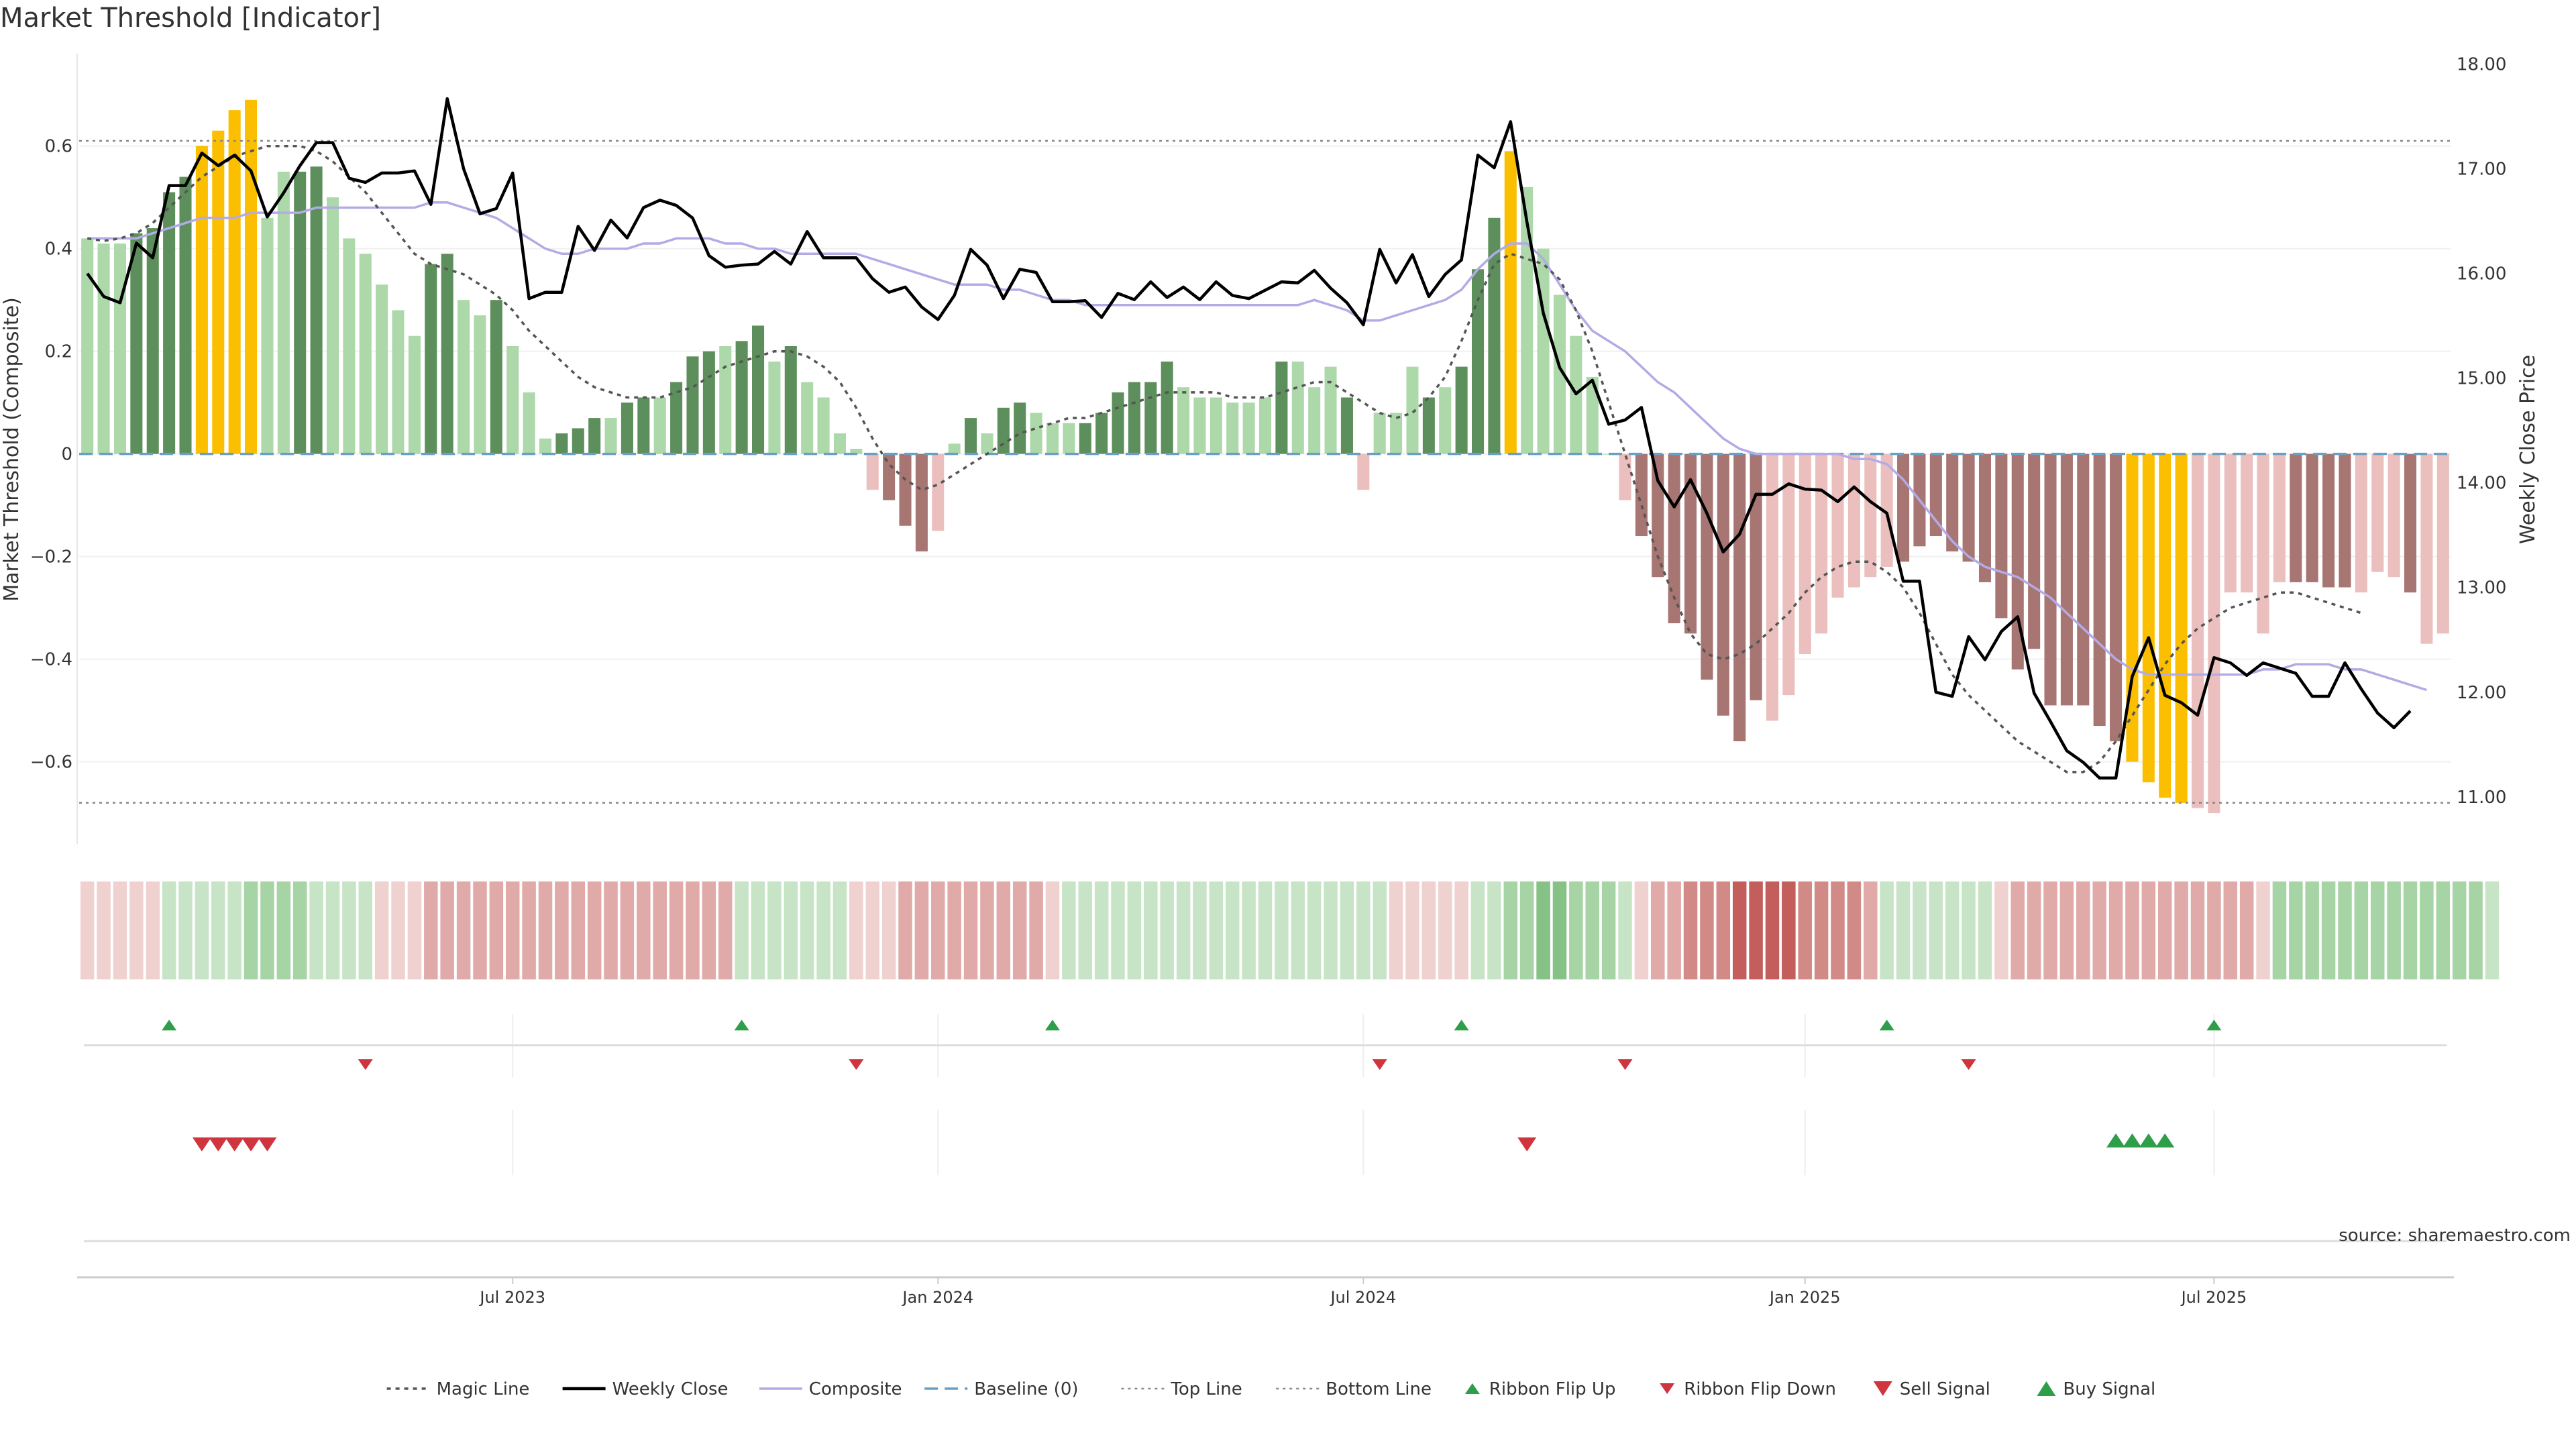  What do you see at coordinates (855, 1389) in the screenshot?
I see `legend-label: Composite` at bounding box center [855, 1389].